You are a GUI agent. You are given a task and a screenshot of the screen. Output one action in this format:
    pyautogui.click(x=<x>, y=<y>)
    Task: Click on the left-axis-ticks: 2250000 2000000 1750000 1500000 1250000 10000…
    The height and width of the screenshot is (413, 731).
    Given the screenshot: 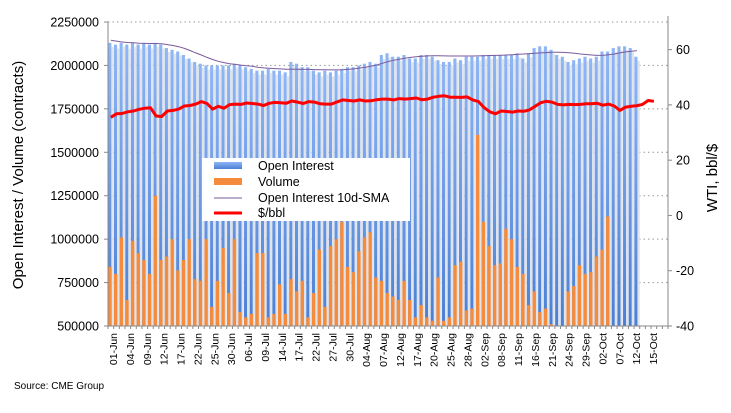 What is the action you would take?
    pyautogui.click(x=79, y=175)
    